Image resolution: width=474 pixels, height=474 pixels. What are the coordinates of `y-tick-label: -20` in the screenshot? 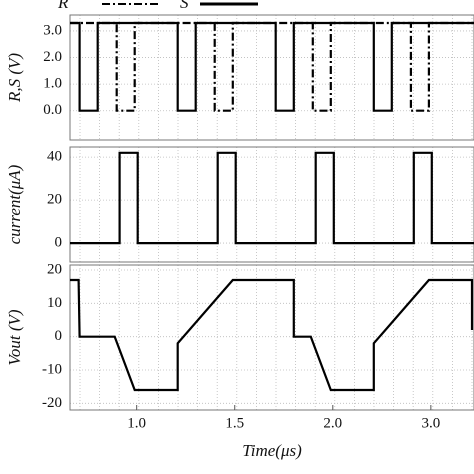 It's located at (52, 403).